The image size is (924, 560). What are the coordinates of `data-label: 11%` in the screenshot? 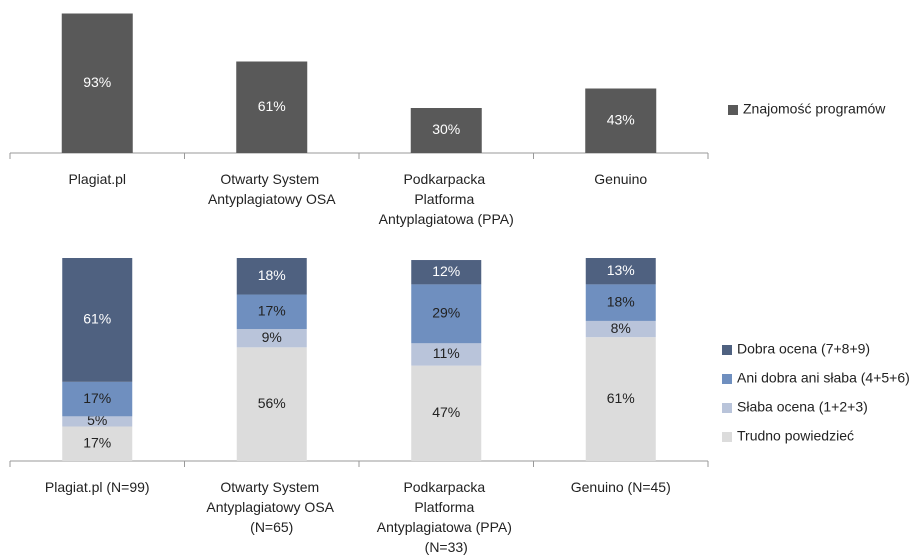 It's located at (446, 353).